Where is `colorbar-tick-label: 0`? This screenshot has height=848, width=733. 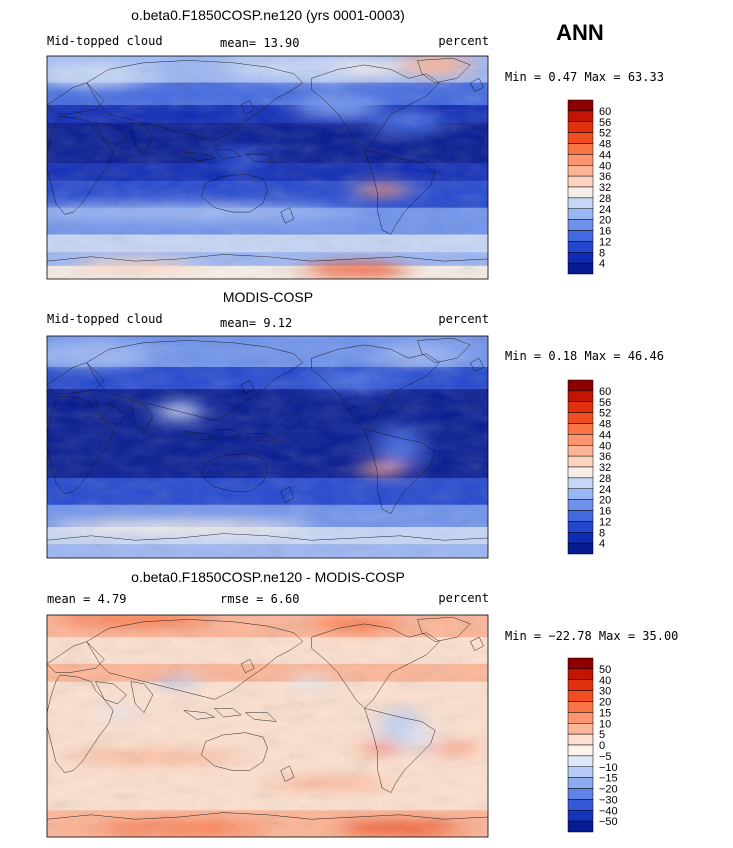
colorbar-tick-label: 0 is located at coordinates (602, 746).